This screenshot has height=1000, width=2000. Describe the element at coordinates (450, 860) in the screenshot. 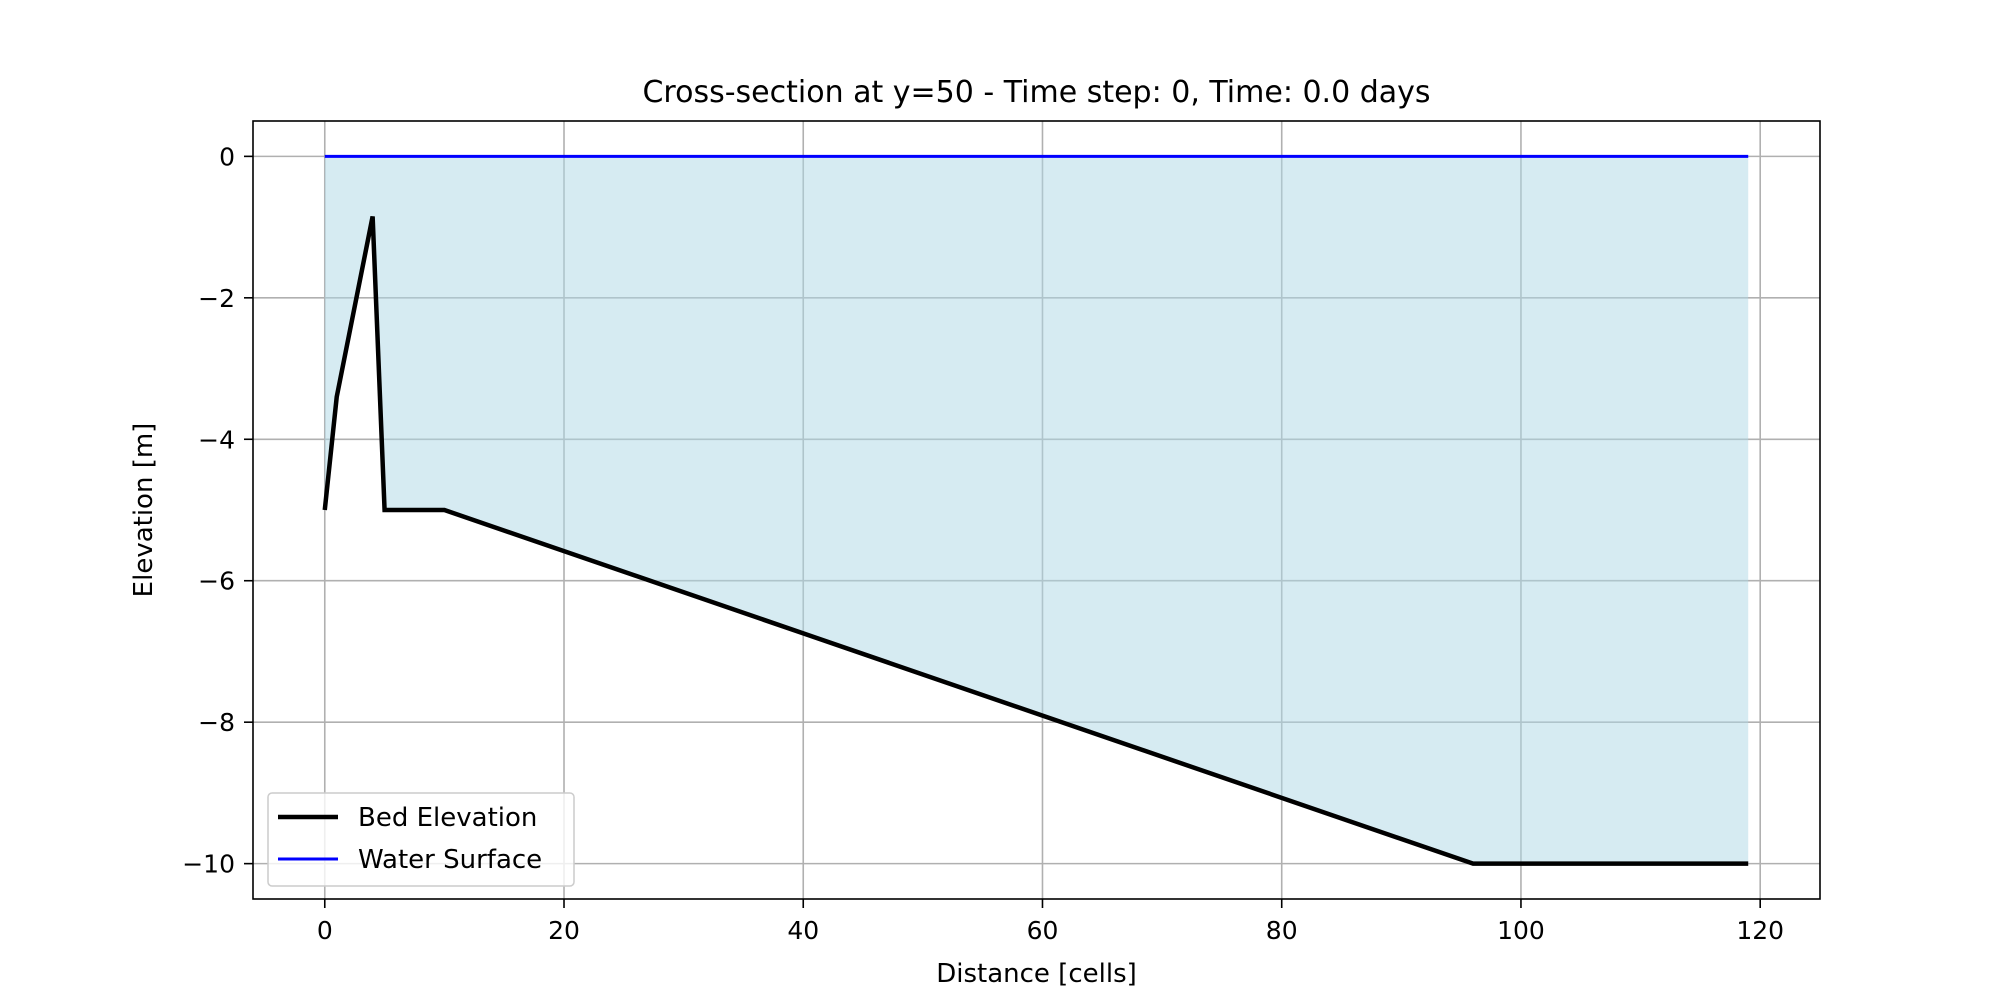

I see `legend-label-water-surface: Water Surface` at that location.